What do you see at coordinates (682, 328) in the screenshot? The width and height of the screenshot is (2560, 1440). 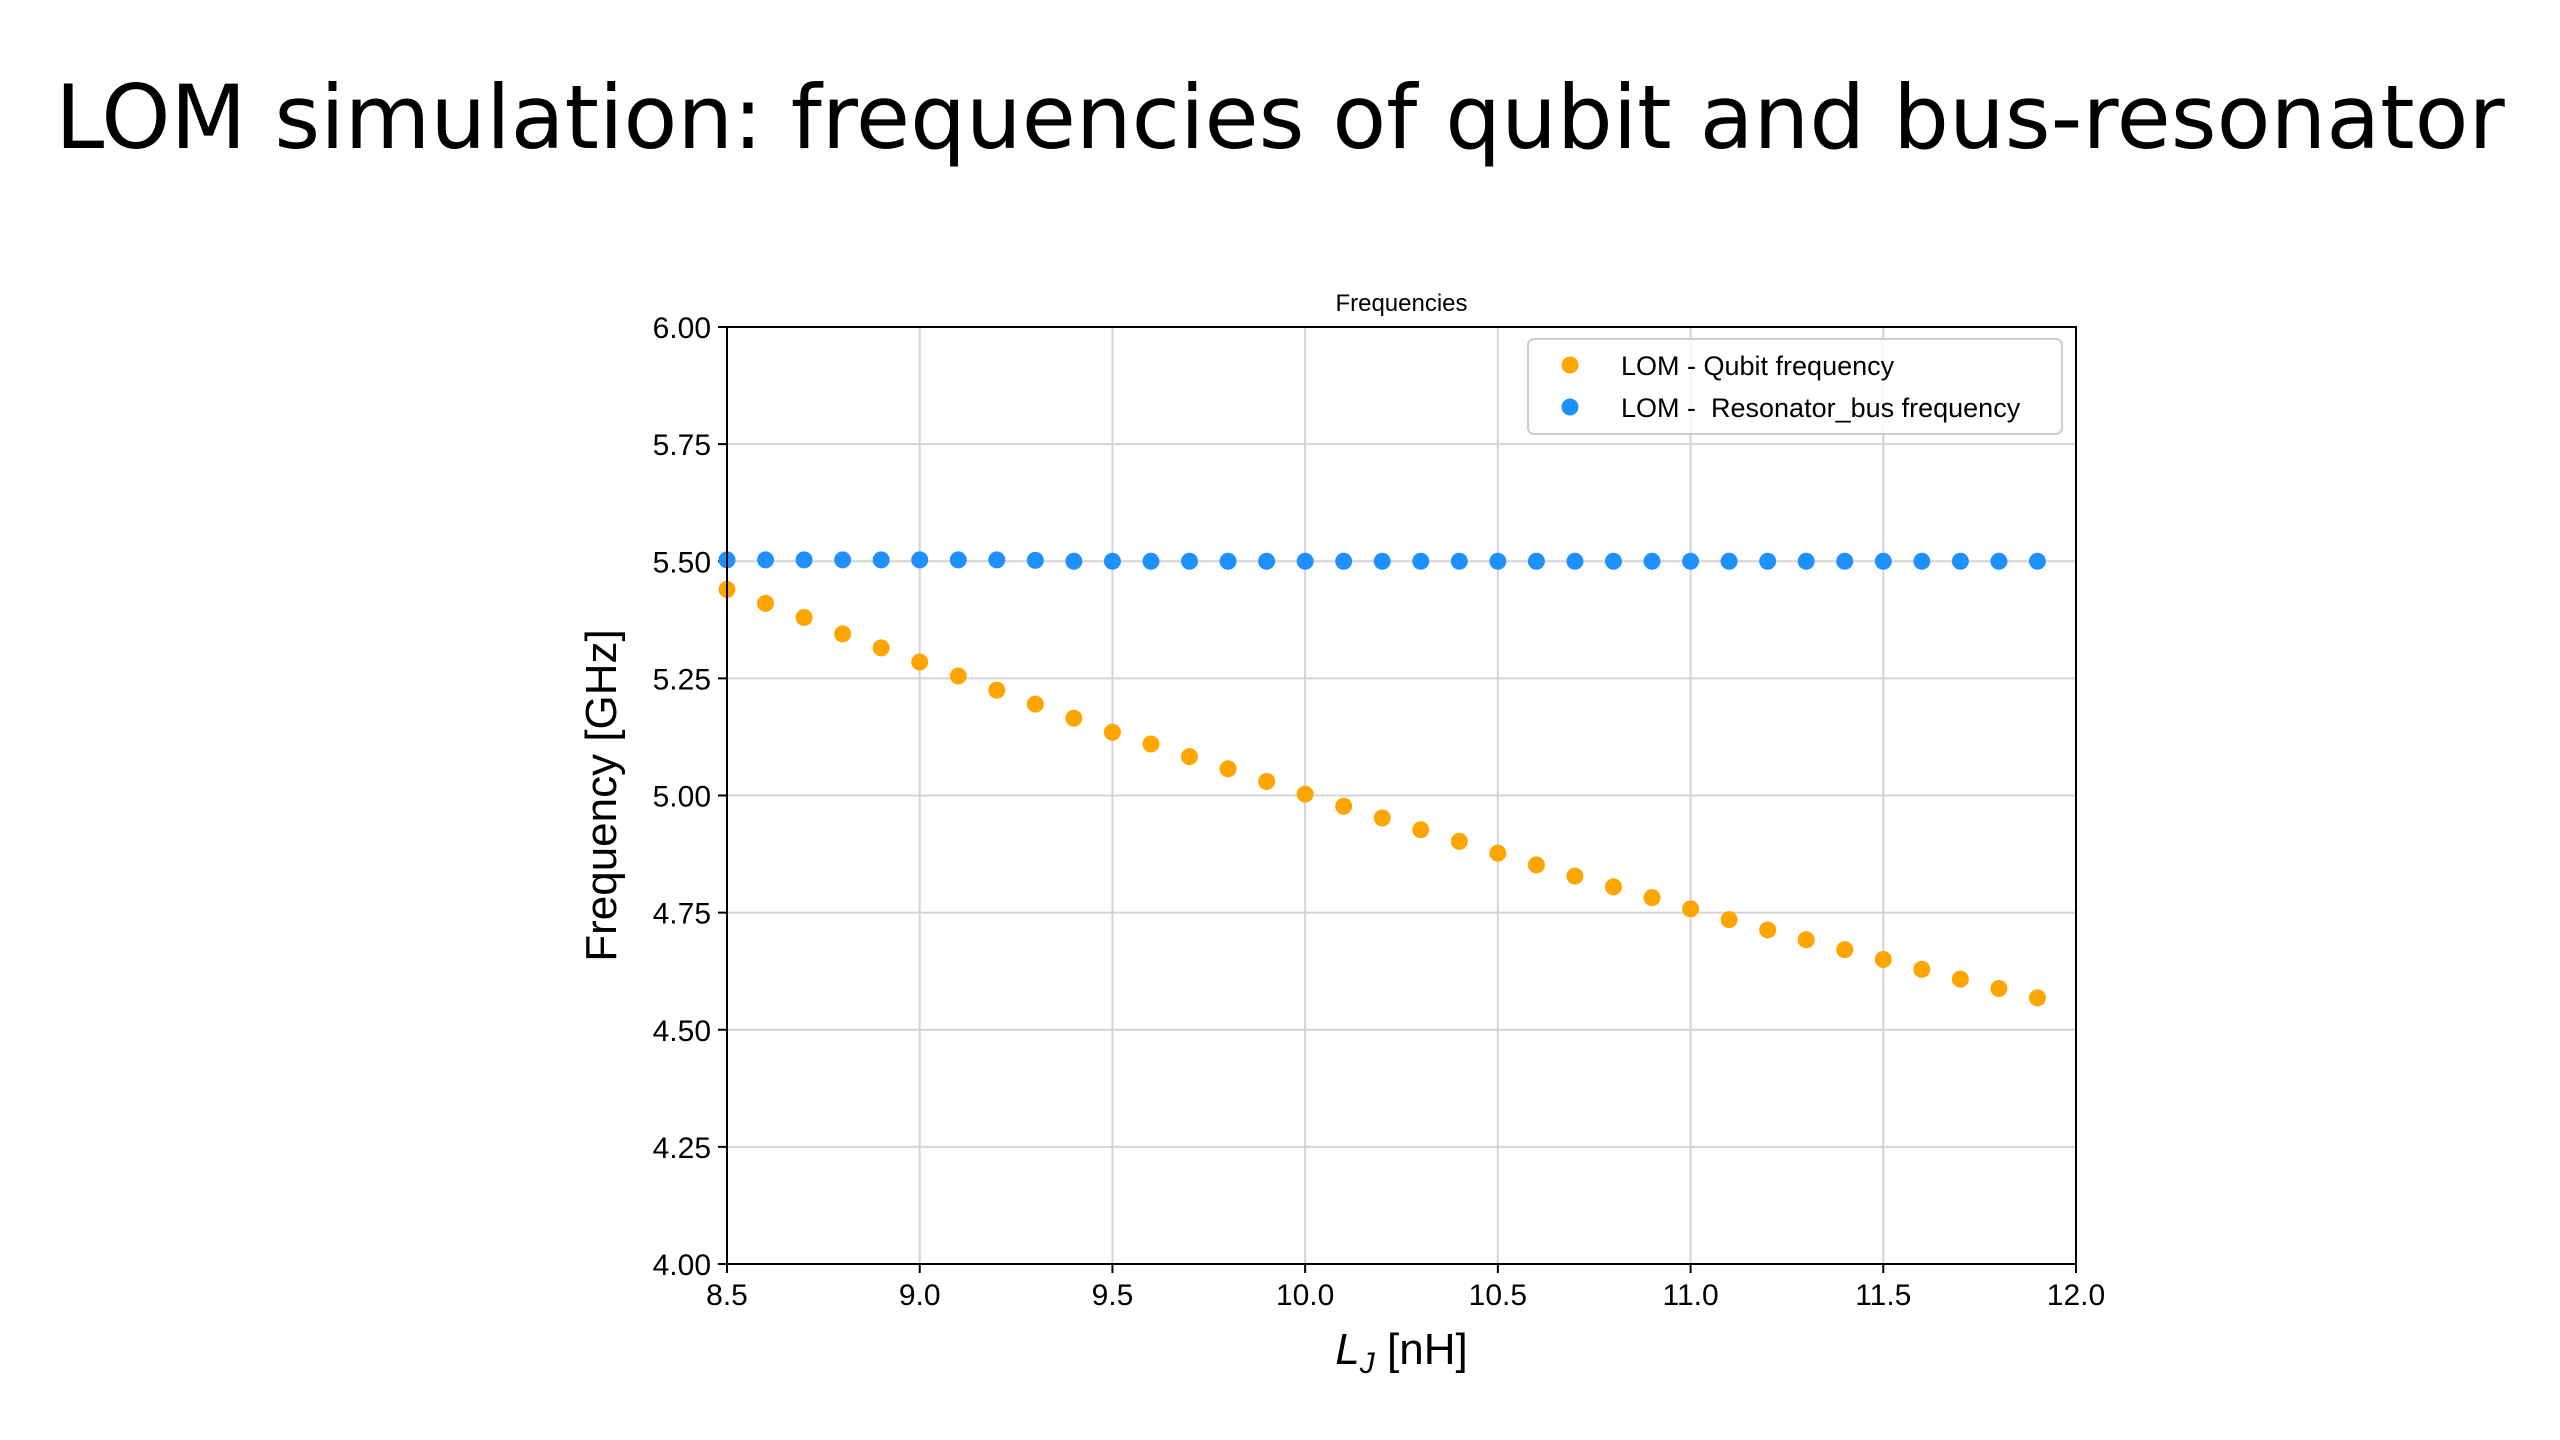 I see `y-tick-label: 6.00` at bounding box center [682, 328].